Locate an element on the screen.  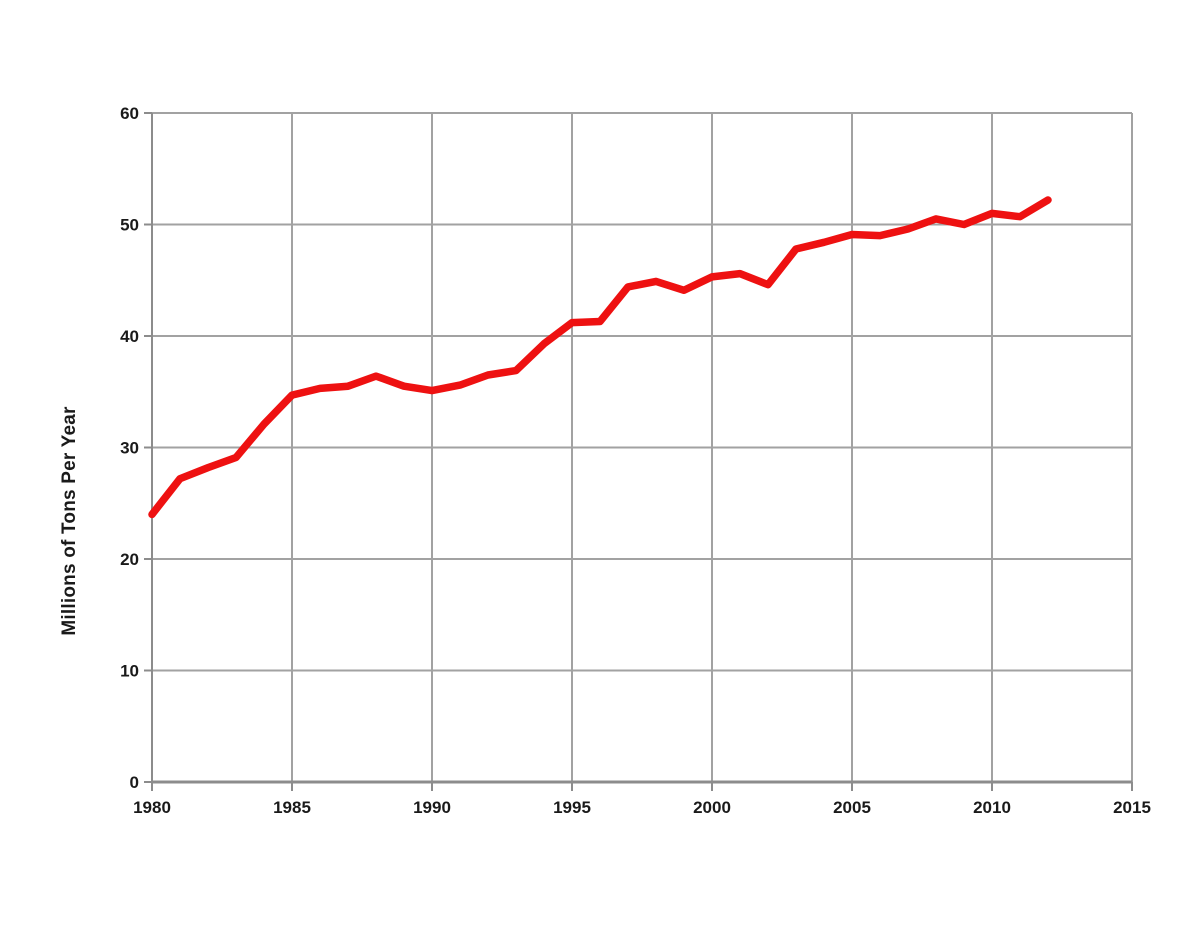
x-tick-label: 1980 is located at coordinates (152, 807).